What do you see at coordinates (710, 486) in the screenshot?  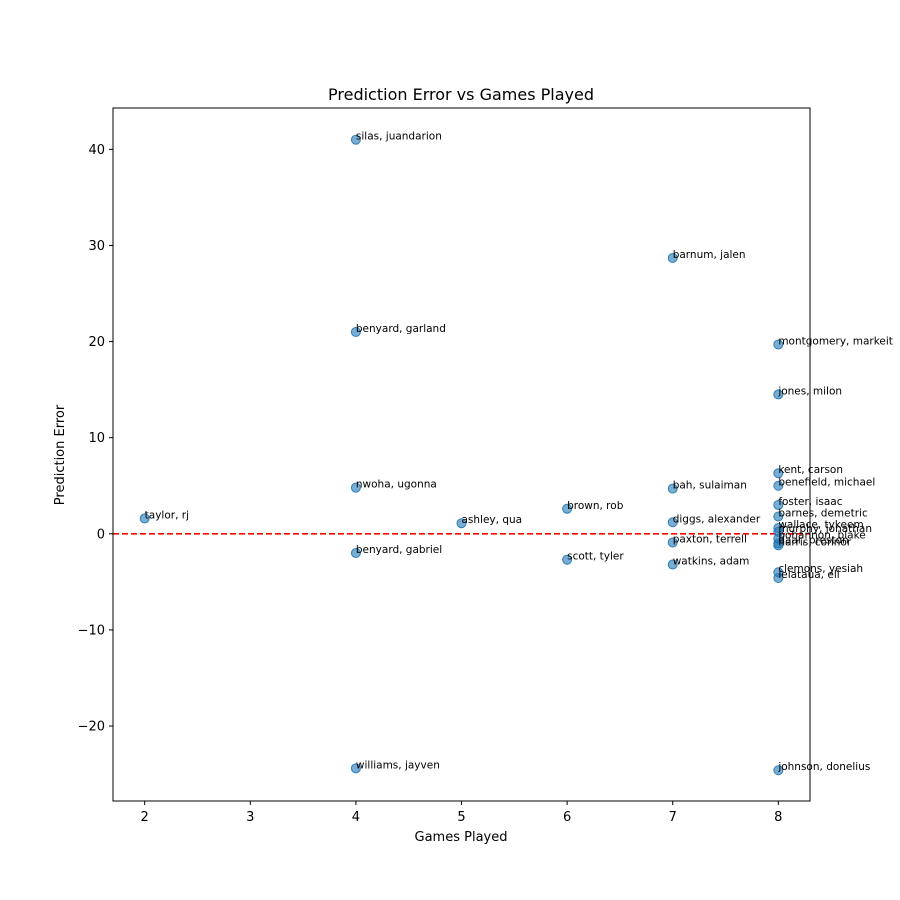 I see `data-point-label: bah, sulaiman` at bounding box center [710, 486].